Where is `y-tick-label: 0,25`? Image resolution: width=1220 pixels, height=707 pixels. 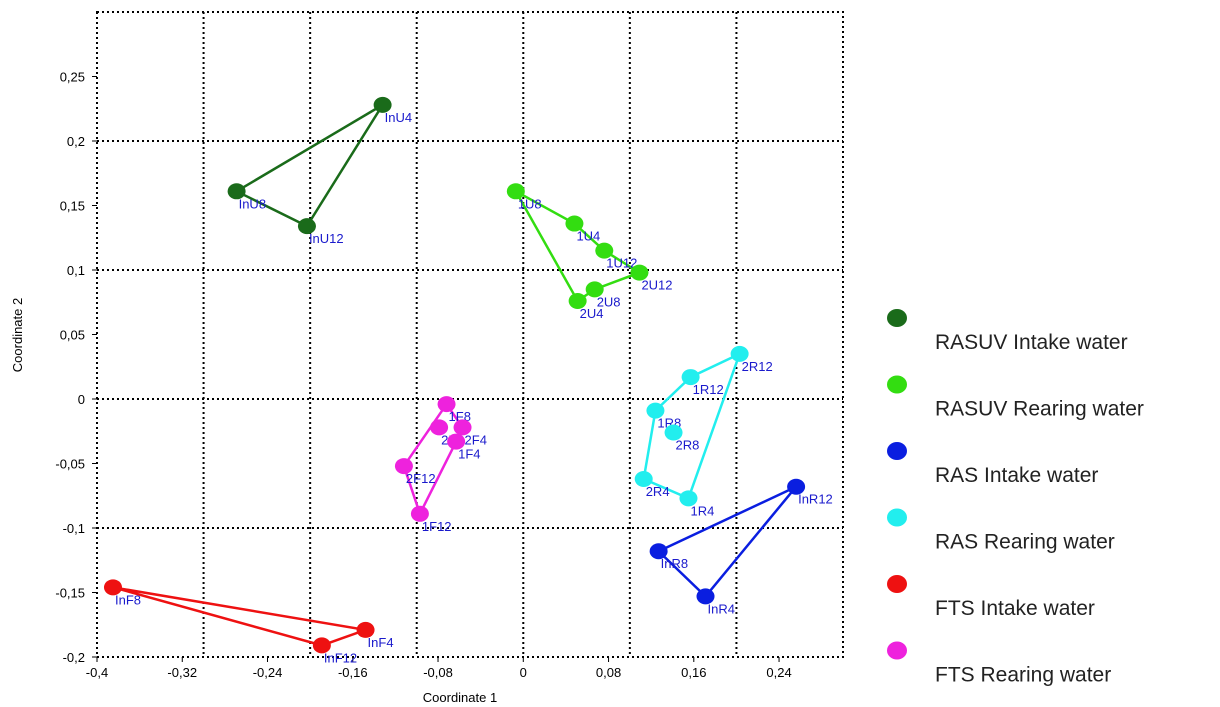 y-tick-label: 0,25 is located at coordinates (72, 77).